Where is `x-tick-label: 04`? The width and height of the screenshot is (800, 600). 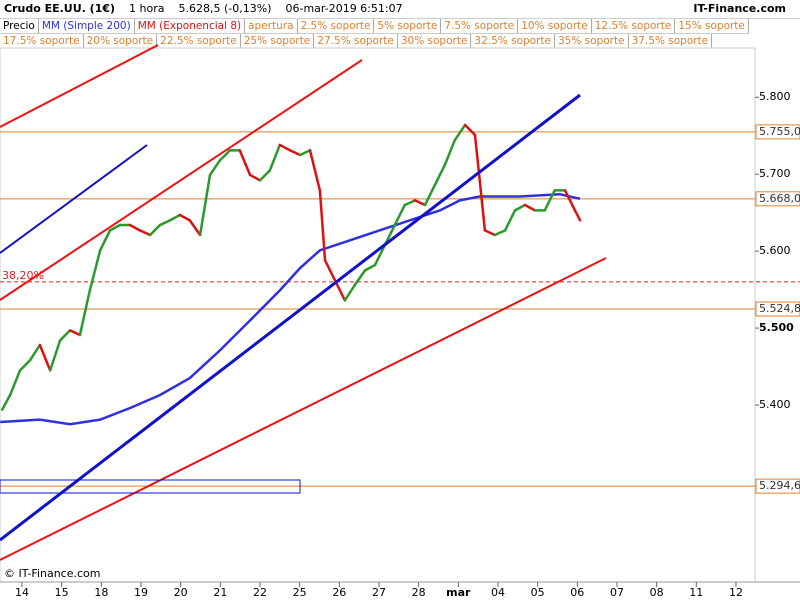 x-tick-label: 04 is located at coordinates (498, 592).